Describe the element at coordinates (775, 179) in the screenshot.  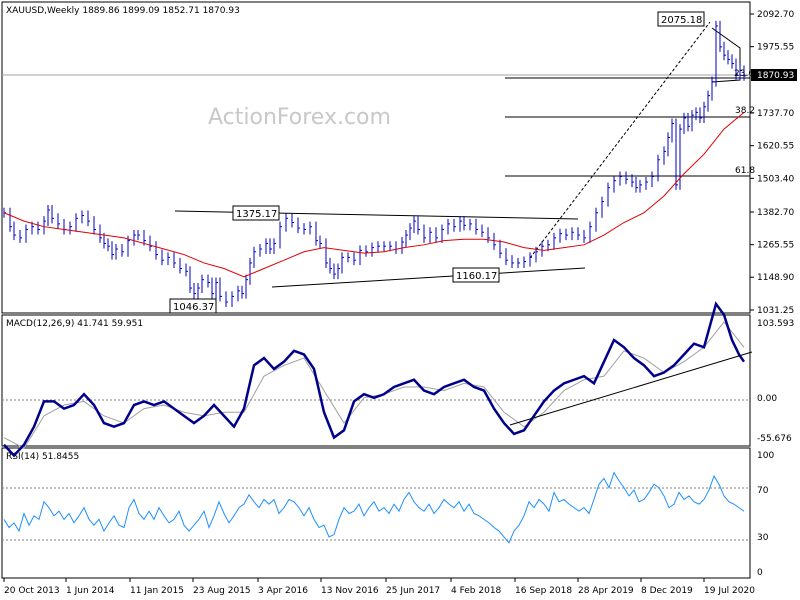
I see `price-y-tick-label: 1503.40` at that location.